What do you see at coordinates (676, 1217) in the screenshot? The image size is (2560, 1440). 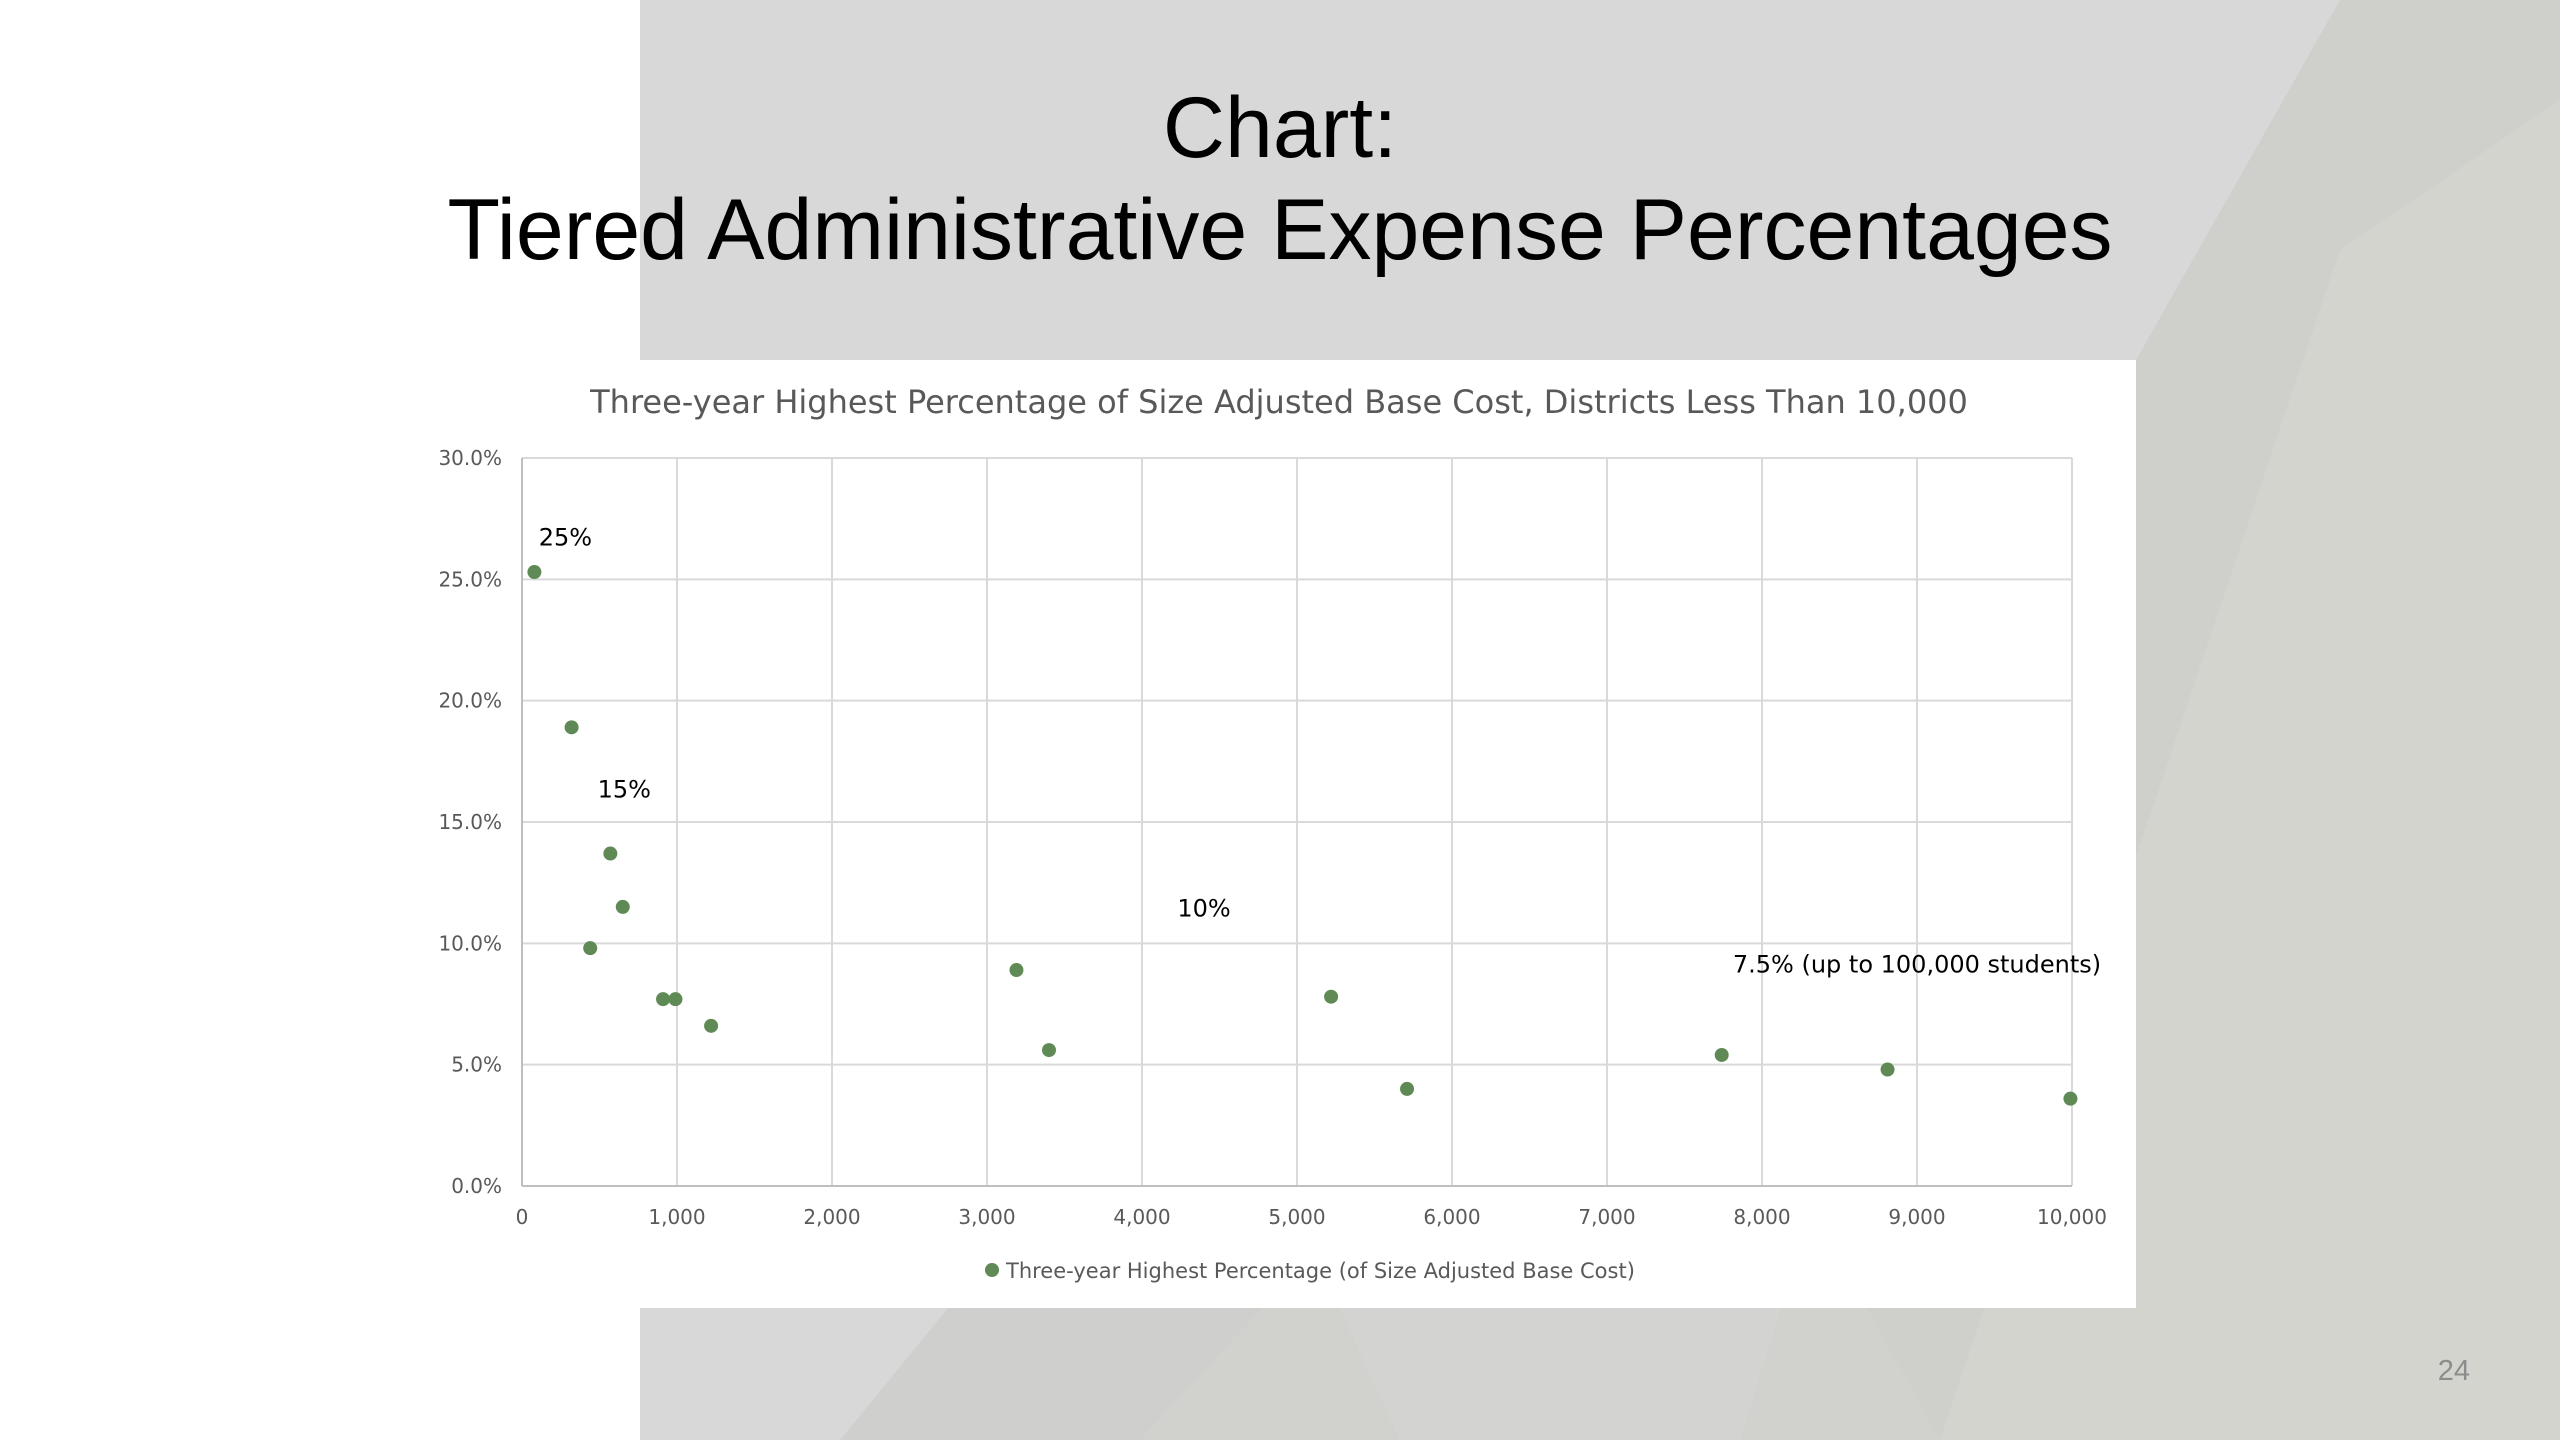 I see `x-tick-label: 1,000` at bounding box center [676, 1217].